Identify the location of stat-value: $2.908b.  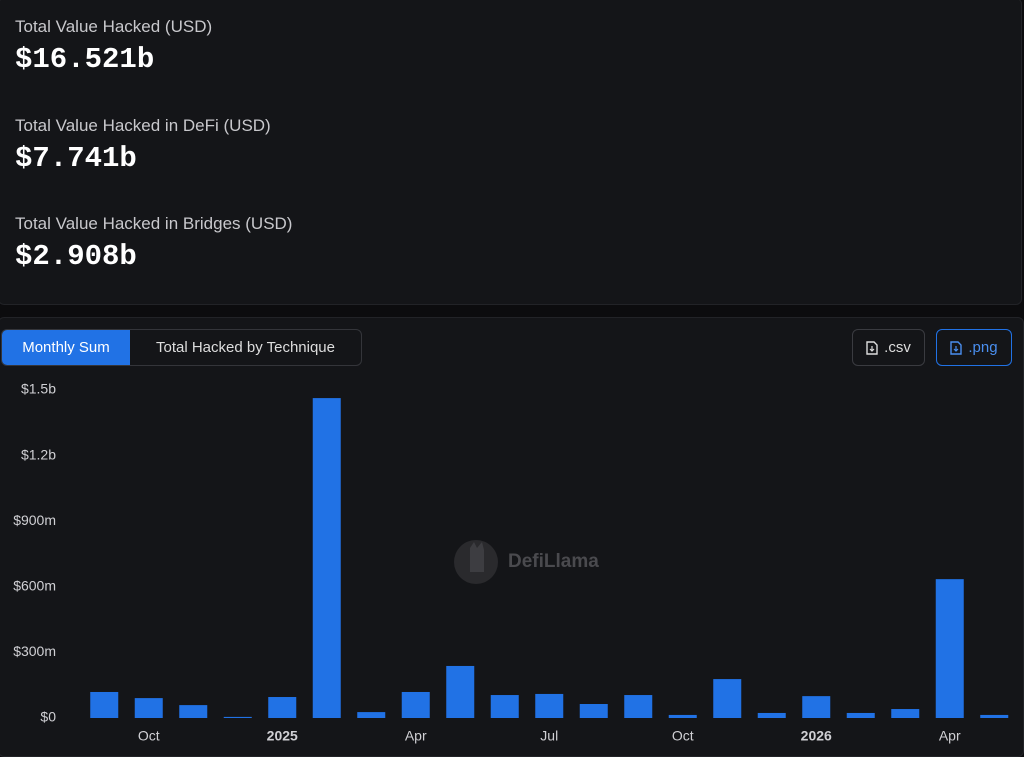
(76, 256).